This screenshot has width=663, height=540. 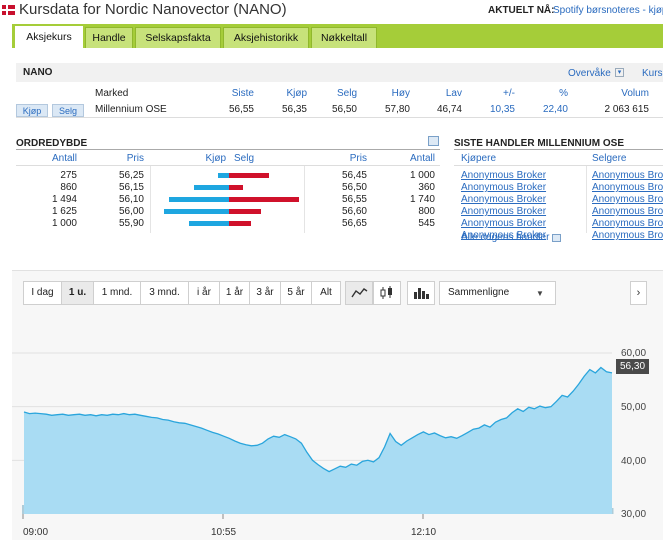 I want to click on period-alt: Alt, so click(x=326, y=293).